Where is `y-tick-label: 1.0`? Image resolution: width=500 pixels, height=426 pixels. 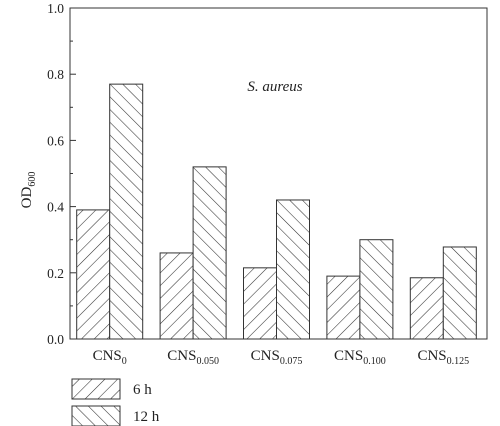
y-tick-label: 1.0 is located at coordinates (55, 8).